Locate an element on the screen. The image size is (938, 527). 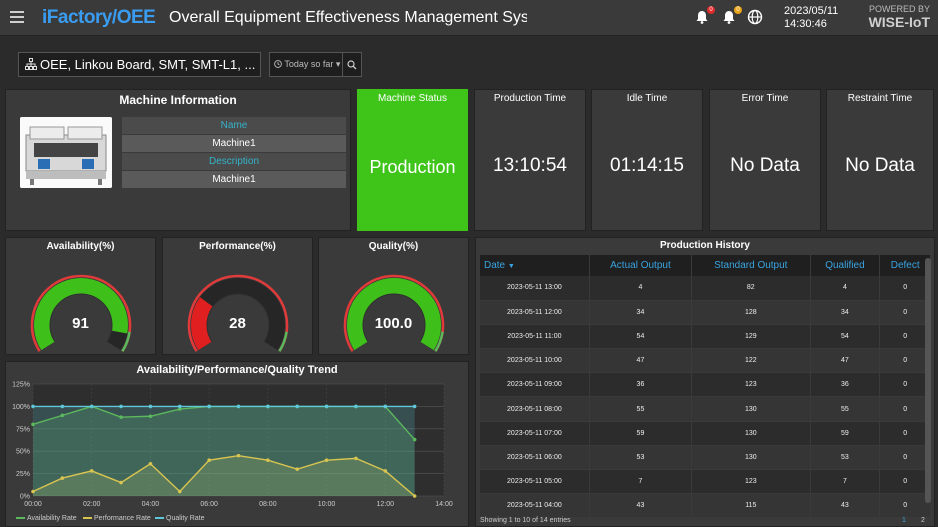
alert-badge: 0 is located at coordinates (738, 10).